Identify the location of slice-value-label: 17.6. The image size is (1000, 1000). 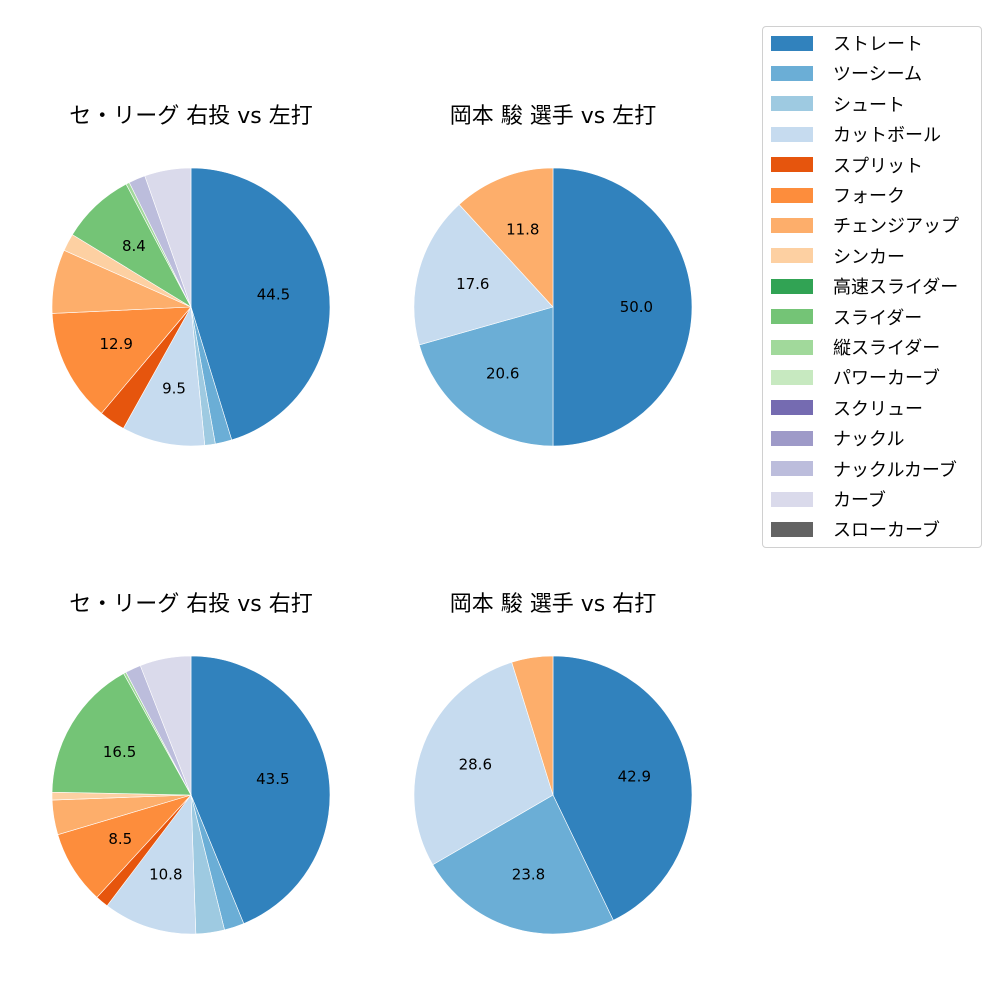
(472, 284).